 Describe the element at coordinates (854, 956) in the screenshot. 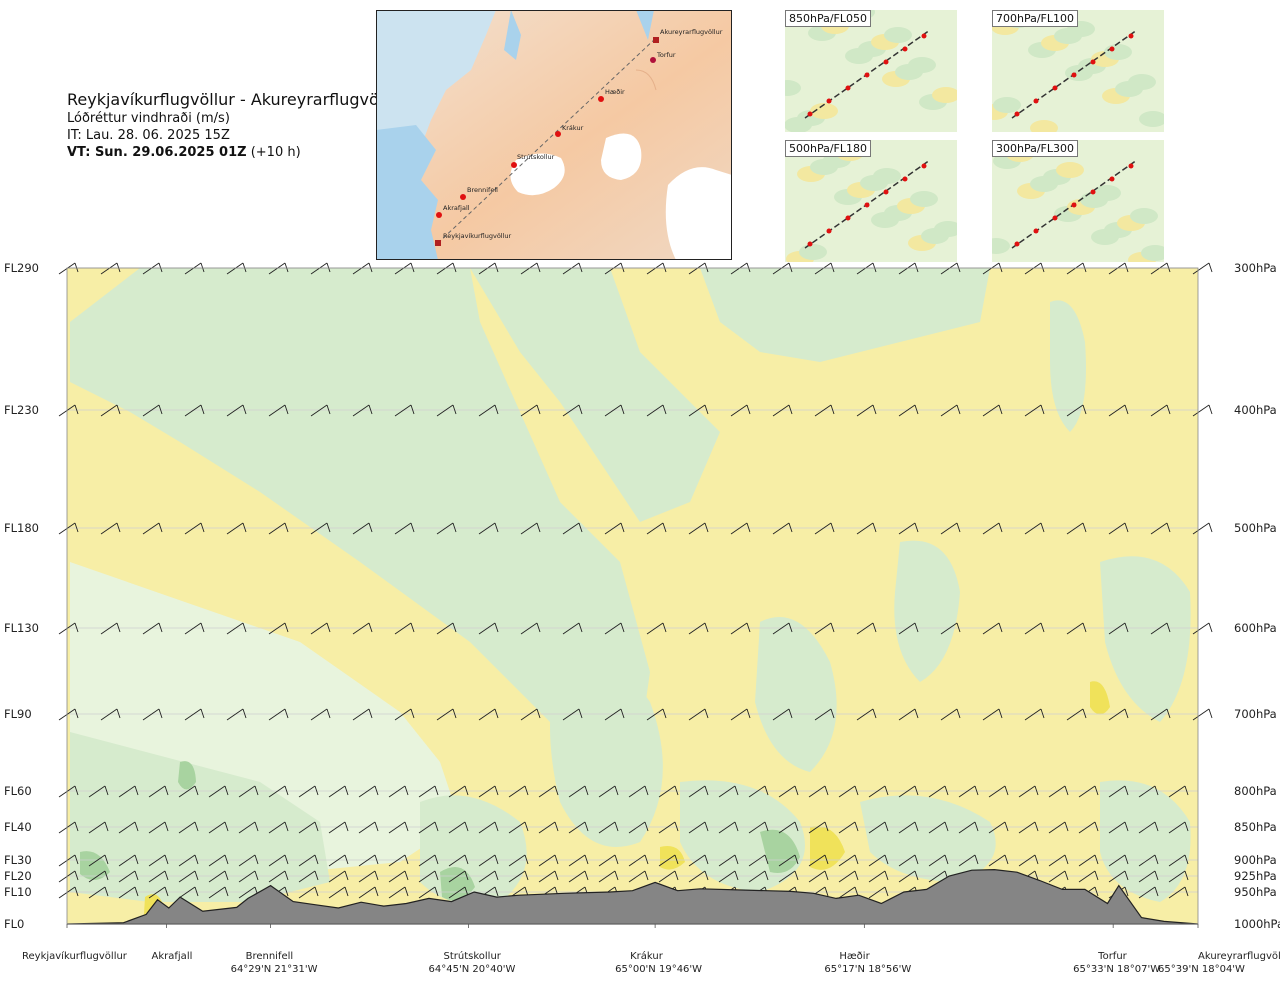

I see `waypoint-name: Hæðir` at that location.